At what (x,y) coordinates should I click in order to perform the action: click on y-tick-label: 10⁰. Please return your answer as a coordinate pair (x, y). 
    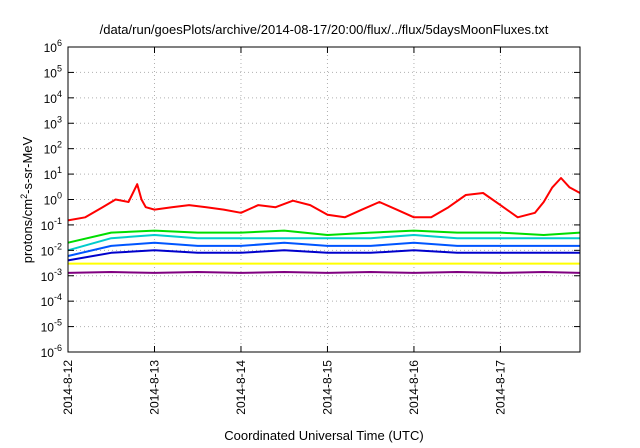
    Looking at the image, I should click on (53, 199).